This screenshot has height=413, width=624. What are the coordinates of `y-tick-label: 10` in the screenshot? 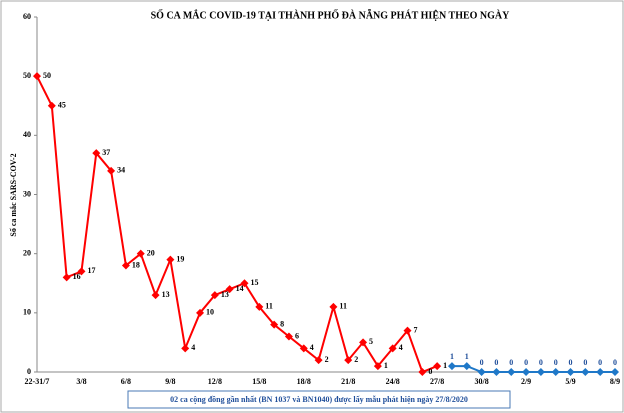 It's located at (27, 312).